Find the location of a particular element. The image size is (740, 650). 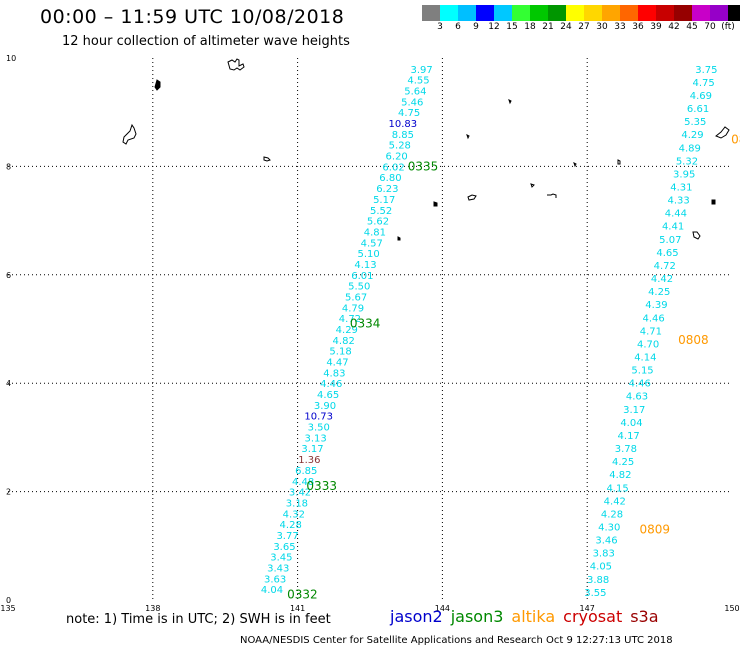

pass-time-label: 0808 is located at coordinates (693, 340).